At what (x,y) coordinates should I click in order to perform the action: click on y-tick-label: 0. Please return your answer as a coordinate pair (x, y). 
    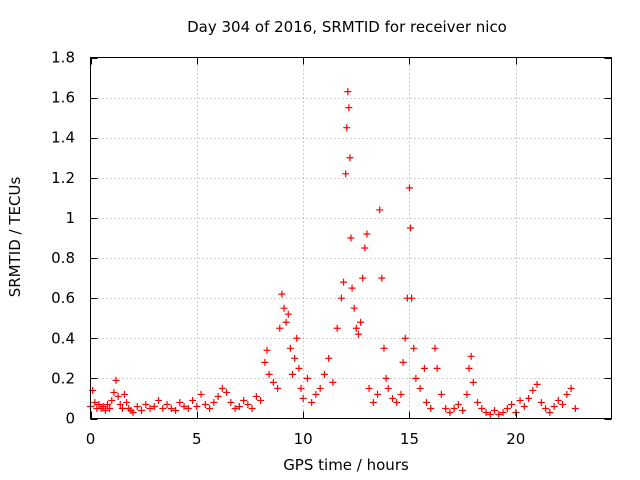
    Looking at the image, I should click on (70, 419).